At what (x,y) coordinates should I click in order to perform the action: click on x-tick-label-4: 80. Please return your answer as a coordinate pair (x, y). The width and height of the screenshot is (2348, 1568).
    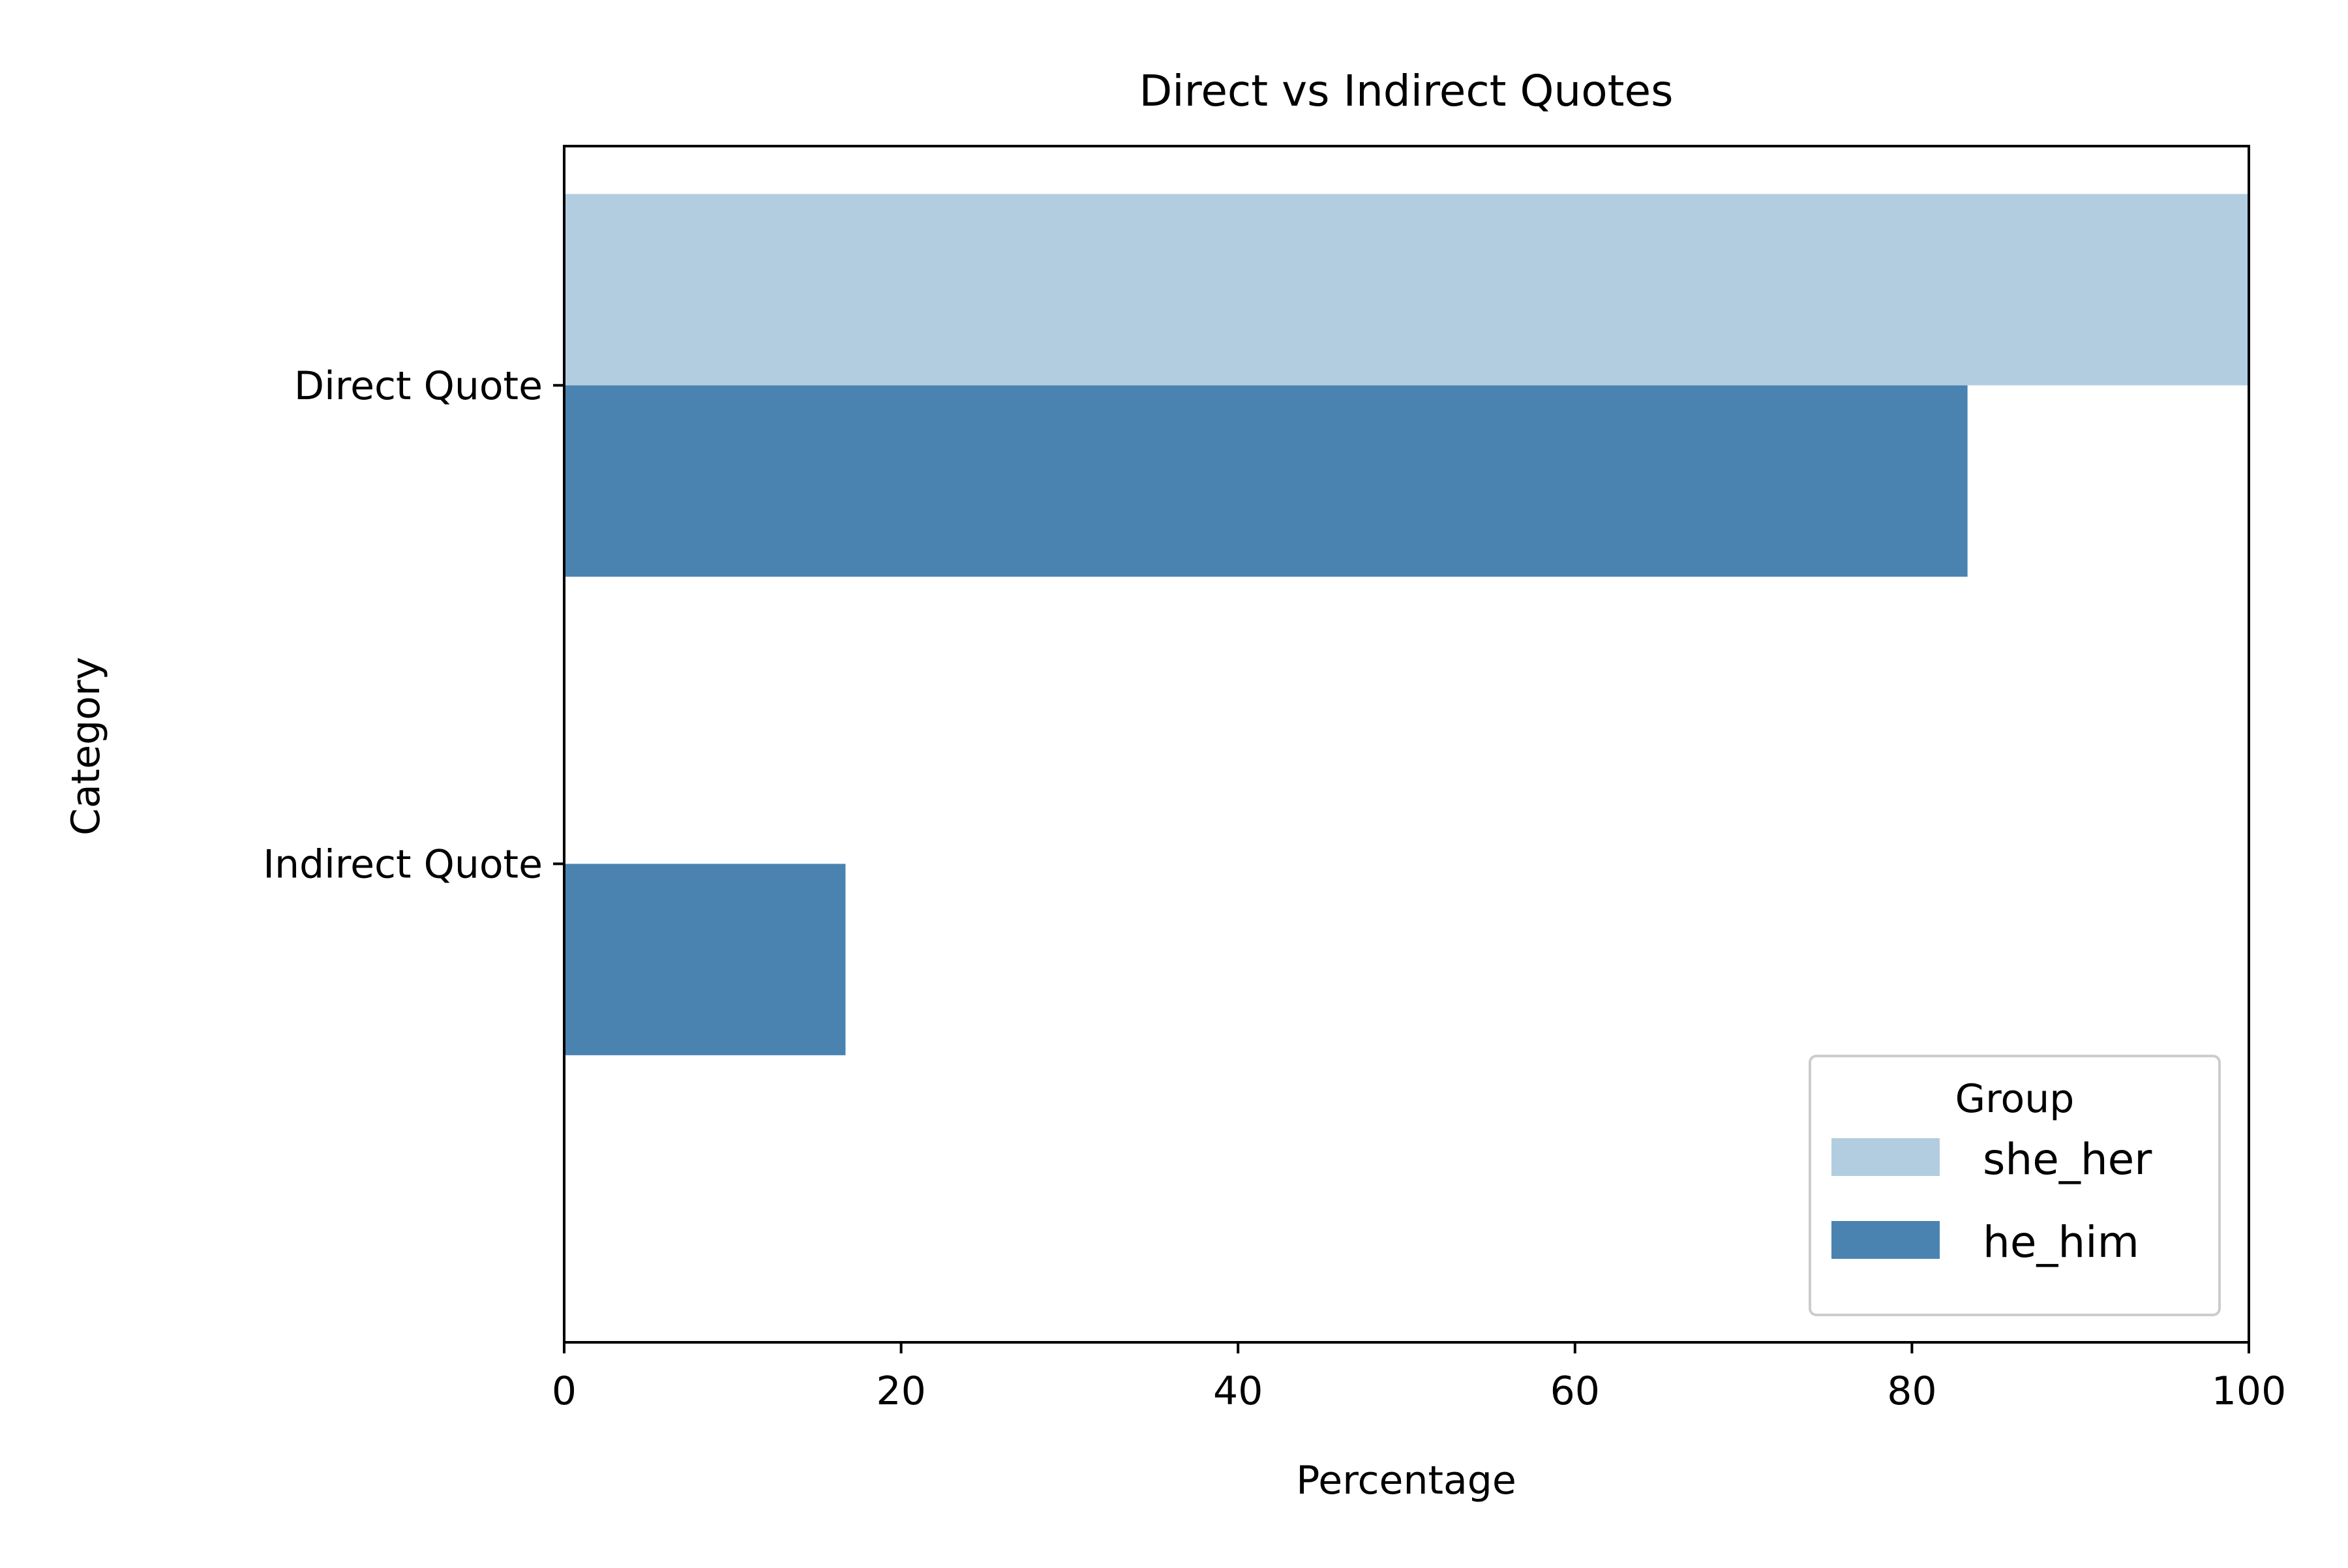
    Looking at the image, I should click on (1912, 1391).